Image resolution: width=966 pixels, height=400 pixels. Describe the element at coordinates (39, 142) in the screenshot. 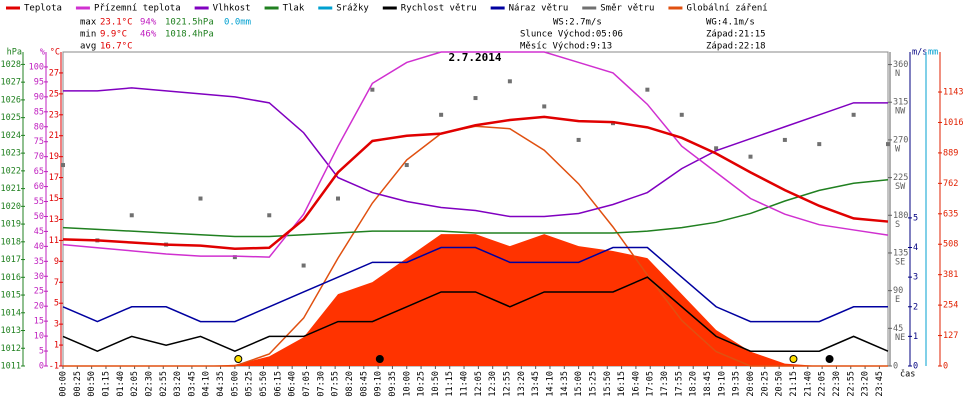

I see `y-tick-label: 75` at that location.